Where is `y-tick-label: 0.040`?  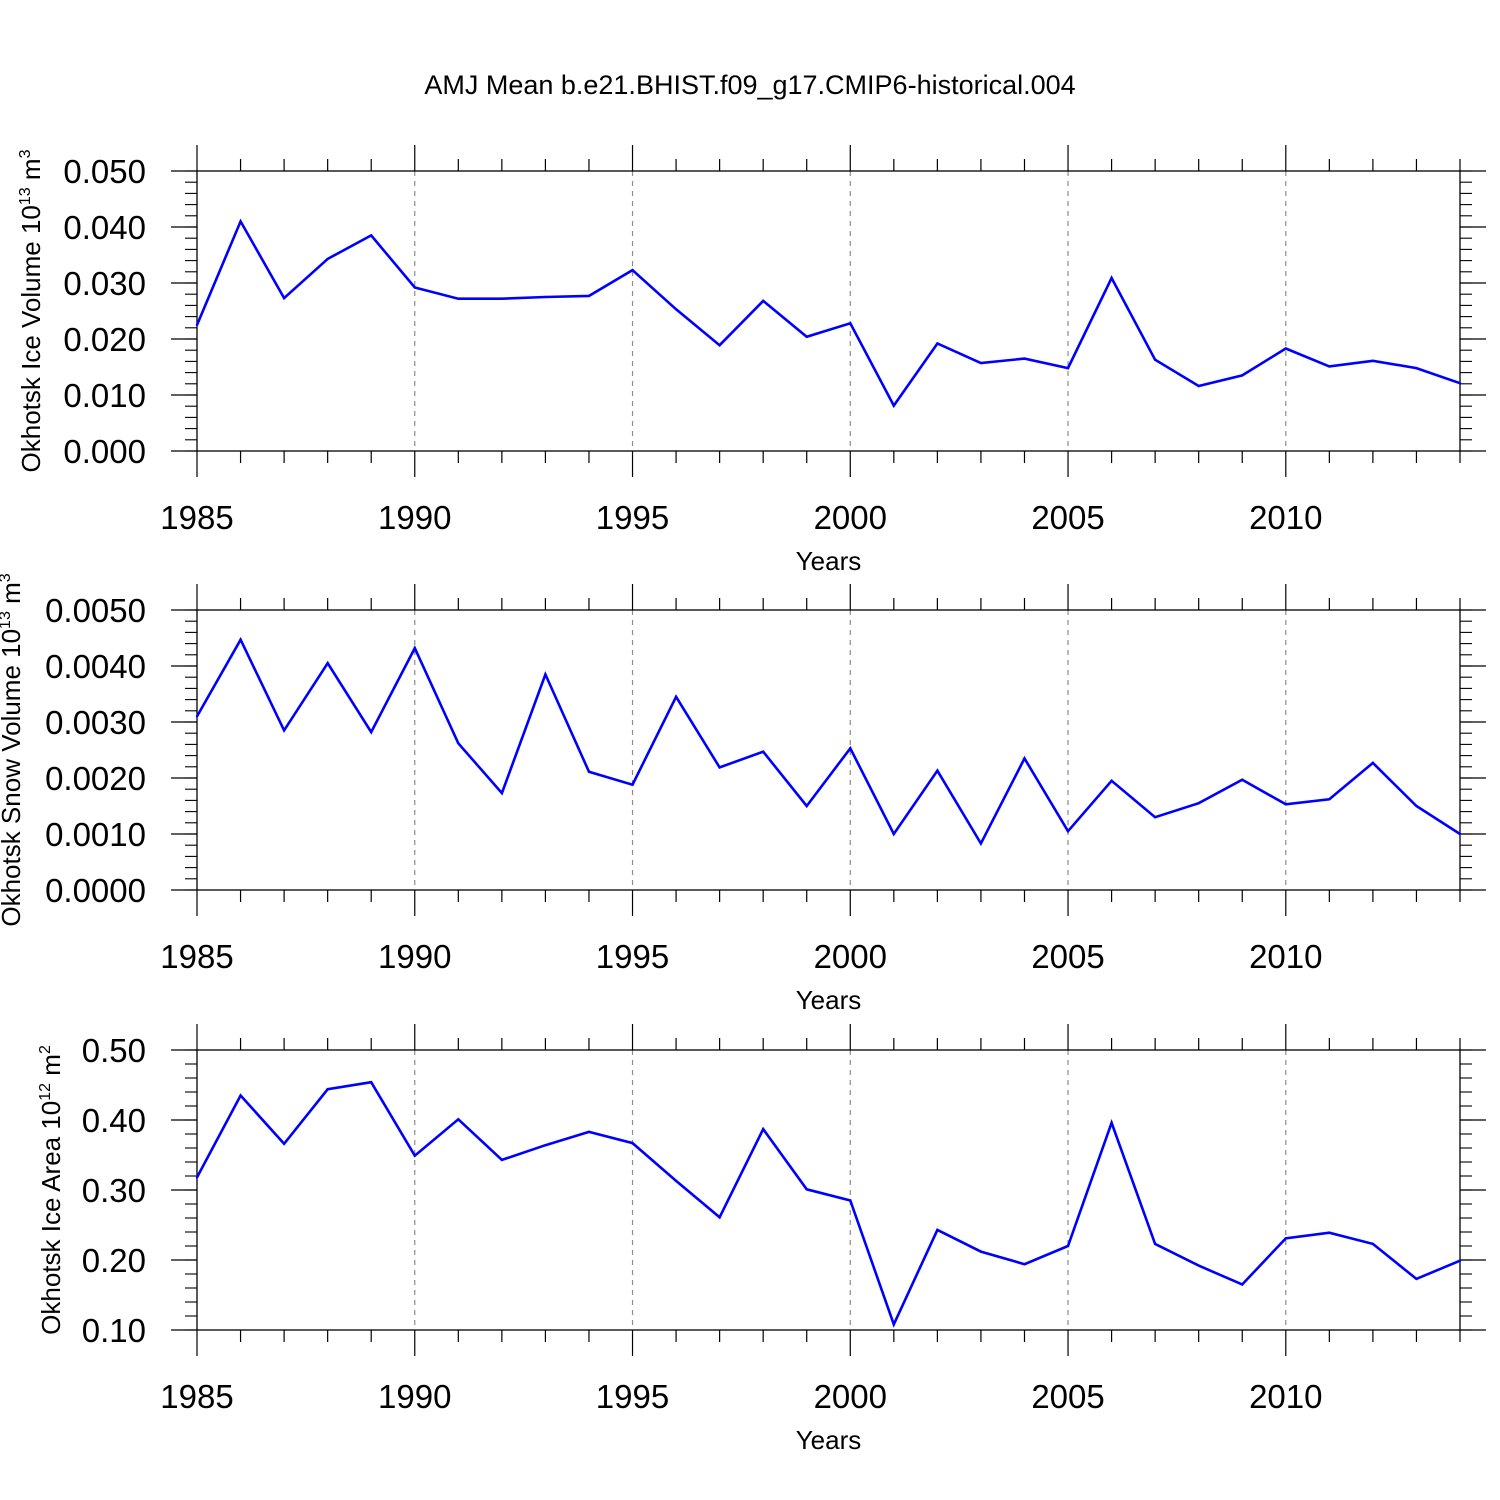 y-tick-label: 0.040 is located at coordinates (104, 227).